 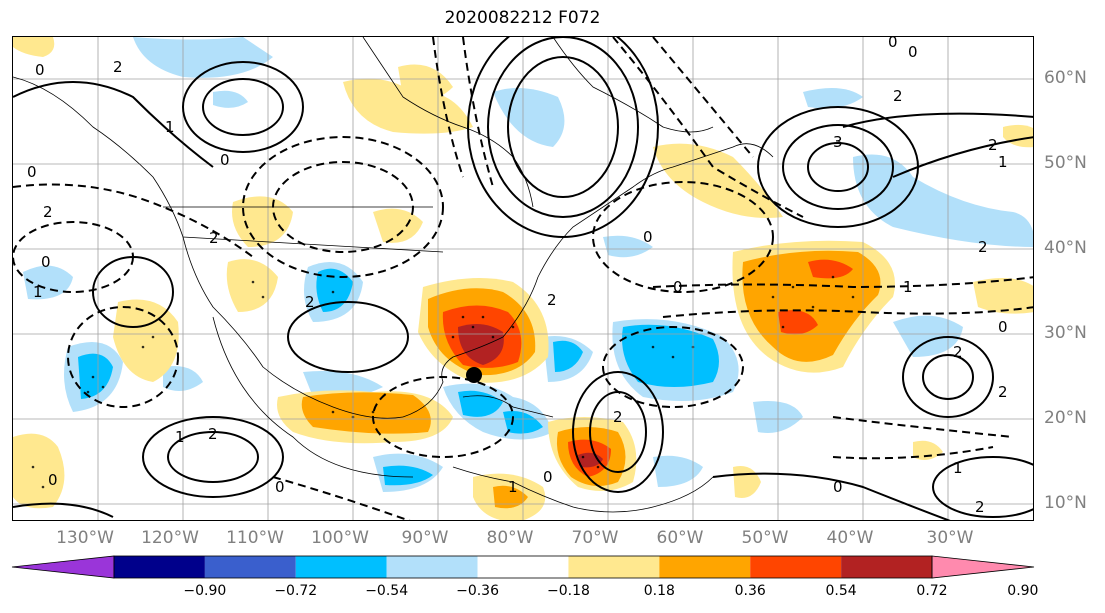 What do you see at coordinates (950, 538) in the screenshot?
I see `lon-label: 30°W` at bounding box center [950, 538].